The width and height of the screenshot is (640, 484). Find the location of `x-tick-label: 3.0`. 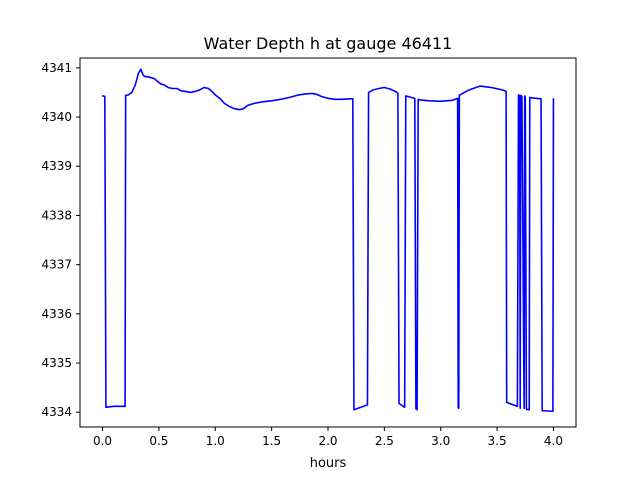

x-tick-label: 3.0 is located at coordinates (440, 441).